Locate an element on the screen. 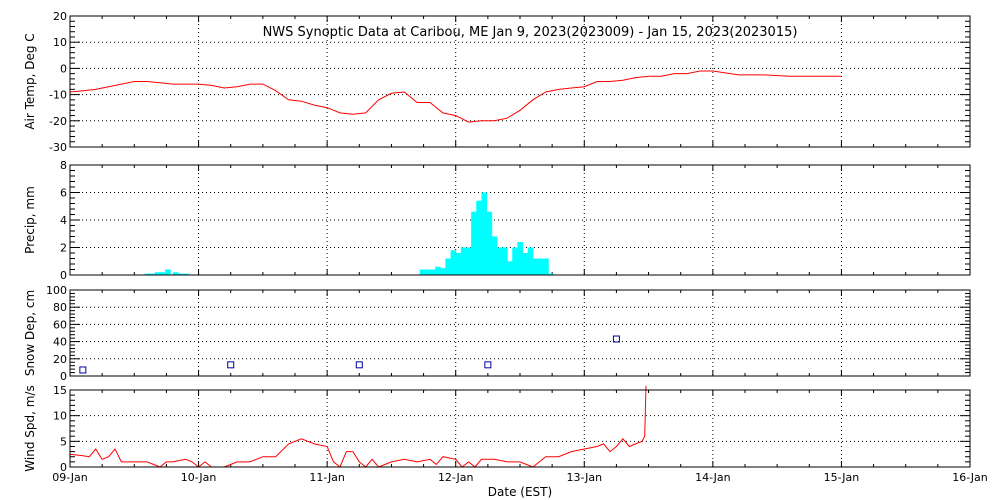 Image resolution: width=1000 pixels, height=500 pixels. y-tick-label: 5 is located at coordinates (63, 441).